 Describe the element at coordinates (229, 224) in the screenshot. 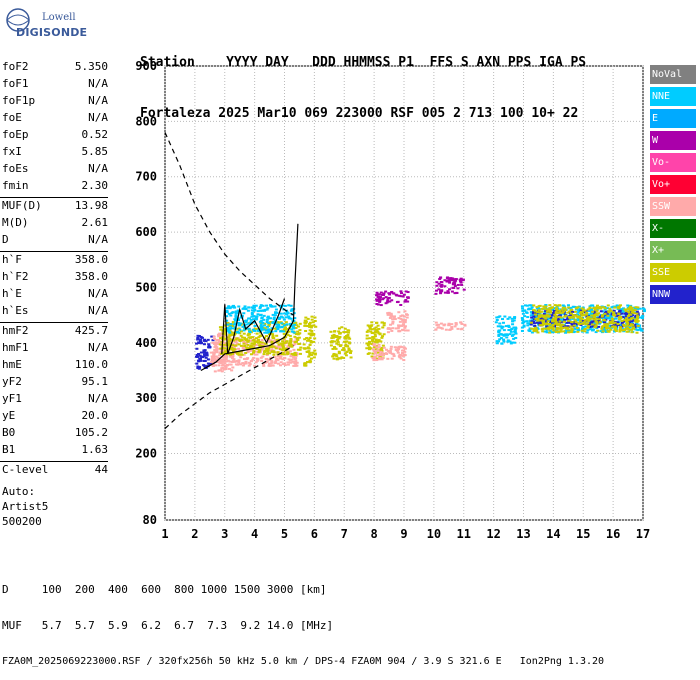

I see `dashed-trace-upper` at that location.